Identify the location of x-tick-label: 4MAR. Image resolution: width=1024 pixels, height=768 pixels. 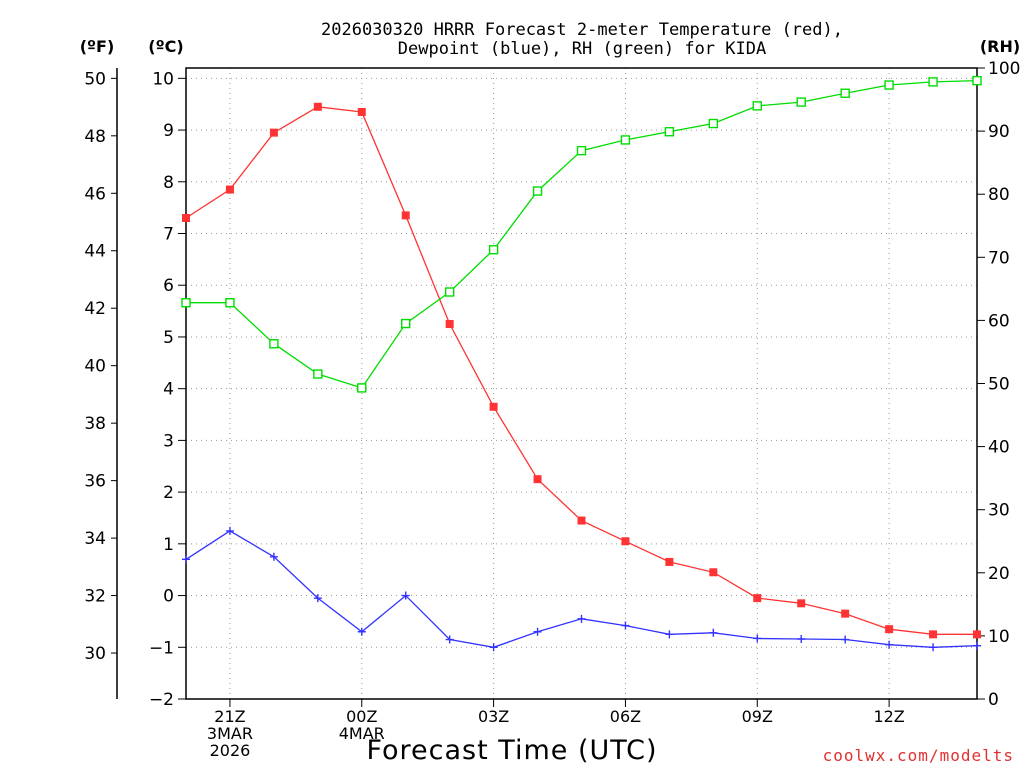
(362, 733).